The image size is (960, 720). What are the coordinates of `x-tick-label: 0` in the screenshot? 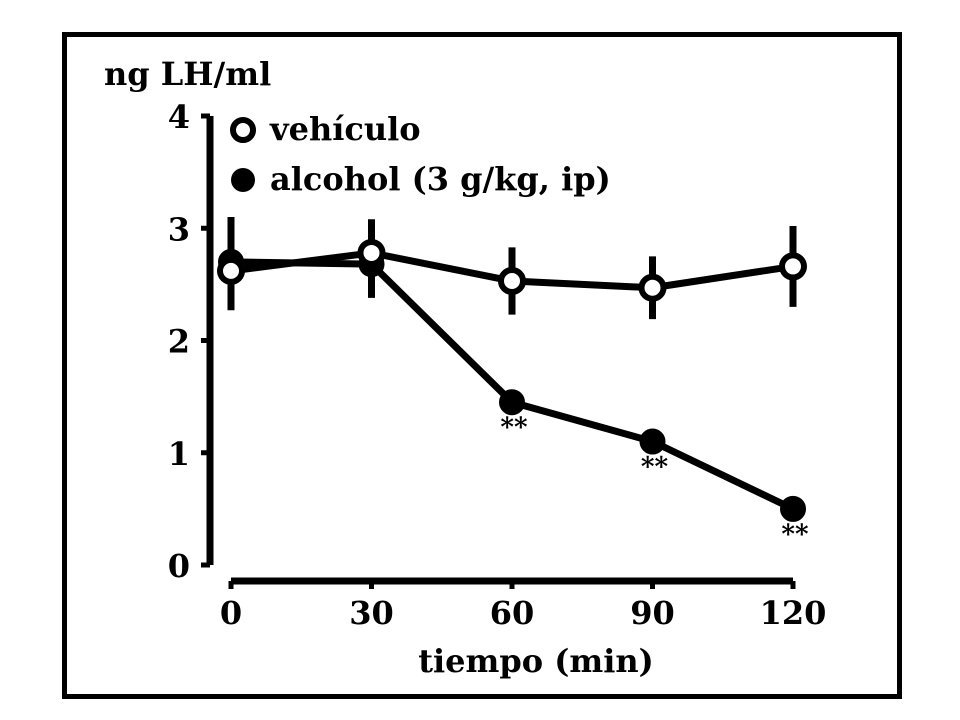 It's located at (231, 613).